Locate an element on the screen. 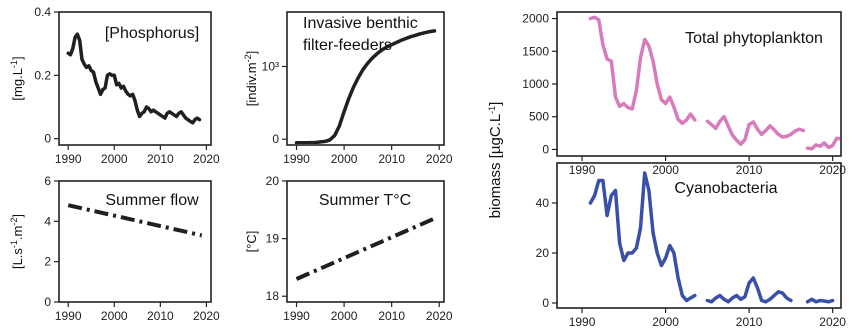  chart-title: Summer flow is located at coordinates (152, 200).